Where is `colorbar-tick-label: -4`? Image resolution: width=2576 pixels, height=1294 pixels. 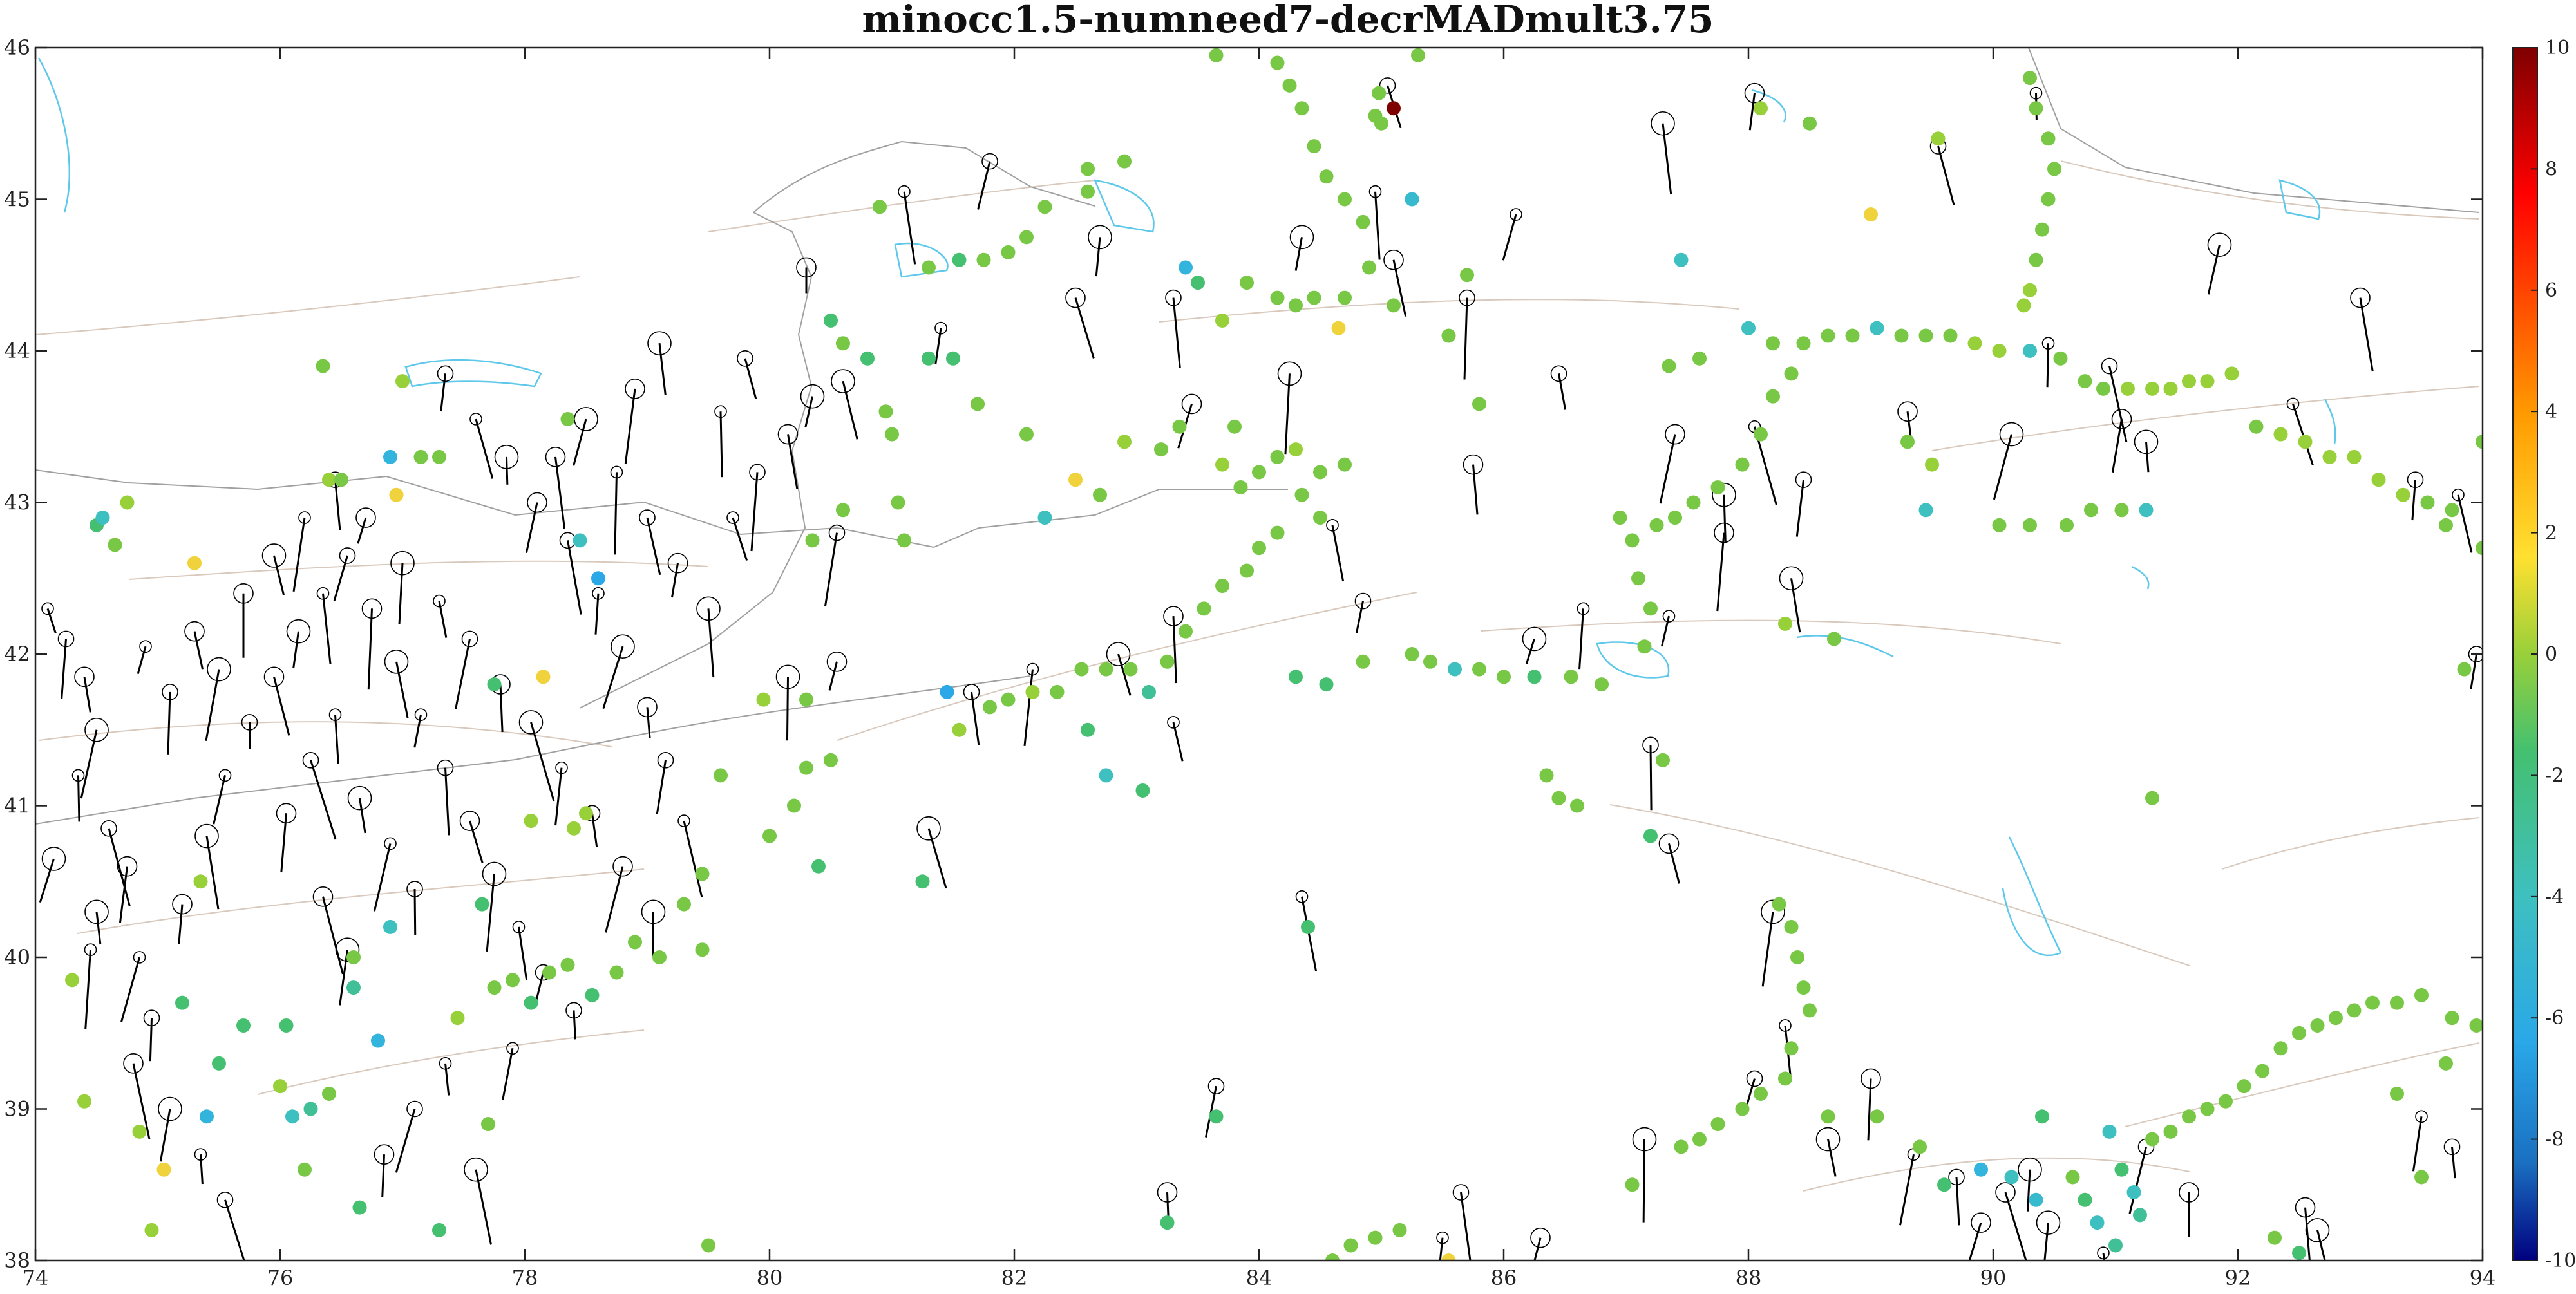 colorbar-tick-label: -4 is located at coordinates (2555, 897).